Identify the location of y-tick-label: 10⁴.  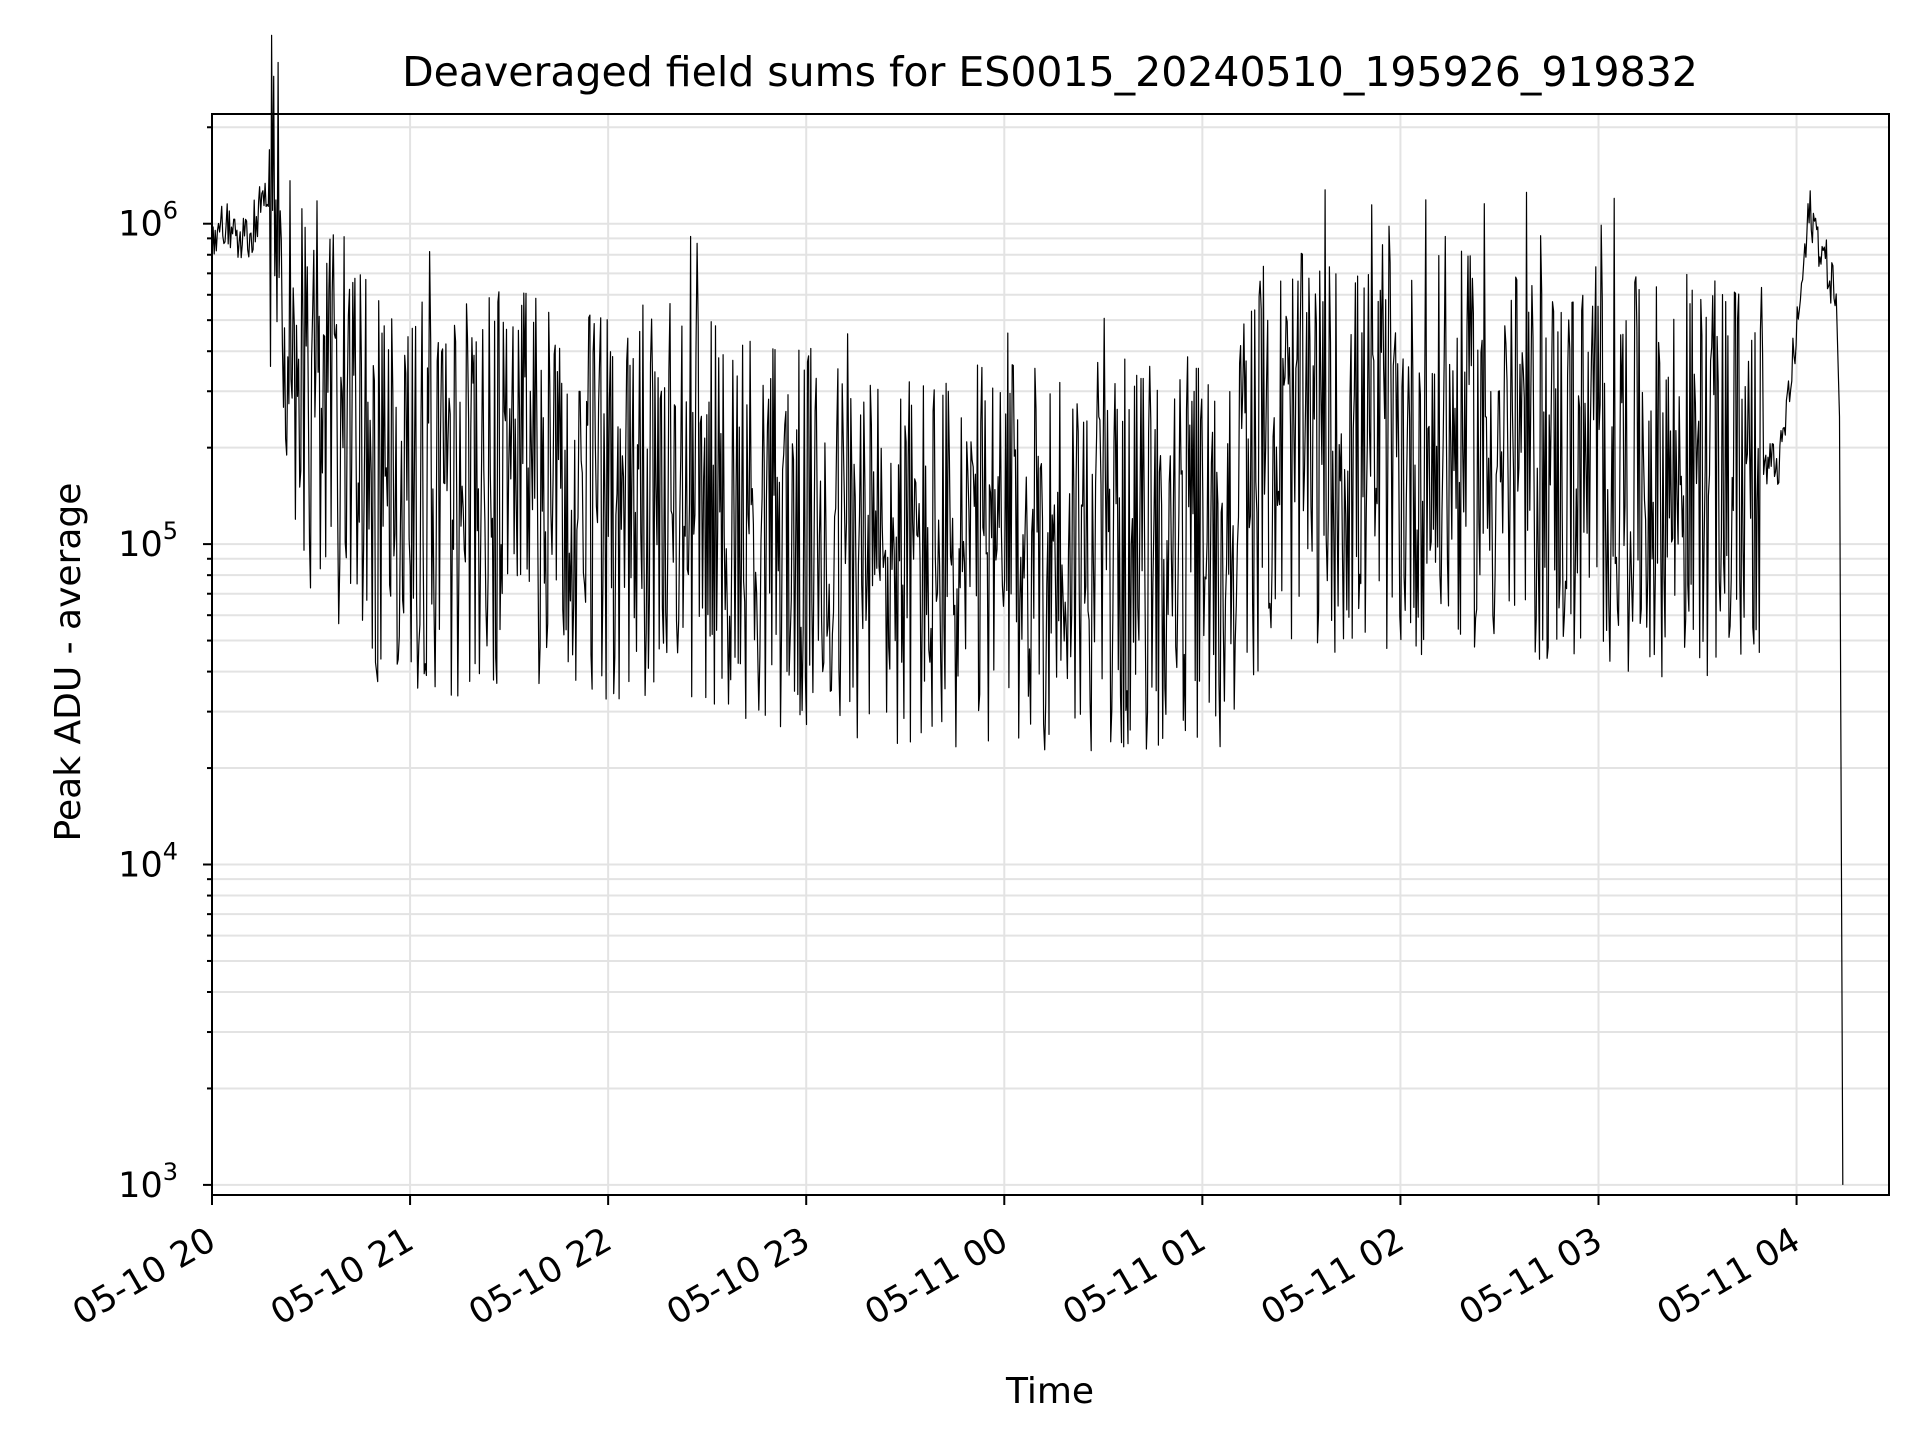
(148, 862).